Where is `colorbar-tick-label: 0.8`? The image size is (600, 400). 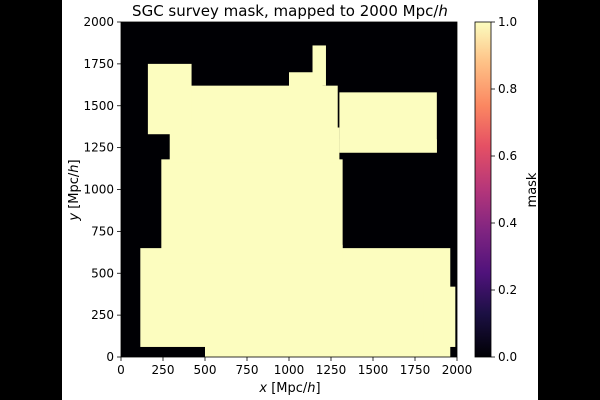
colorbar-tick-label: 0.8 is located at coordinates (507, 89).